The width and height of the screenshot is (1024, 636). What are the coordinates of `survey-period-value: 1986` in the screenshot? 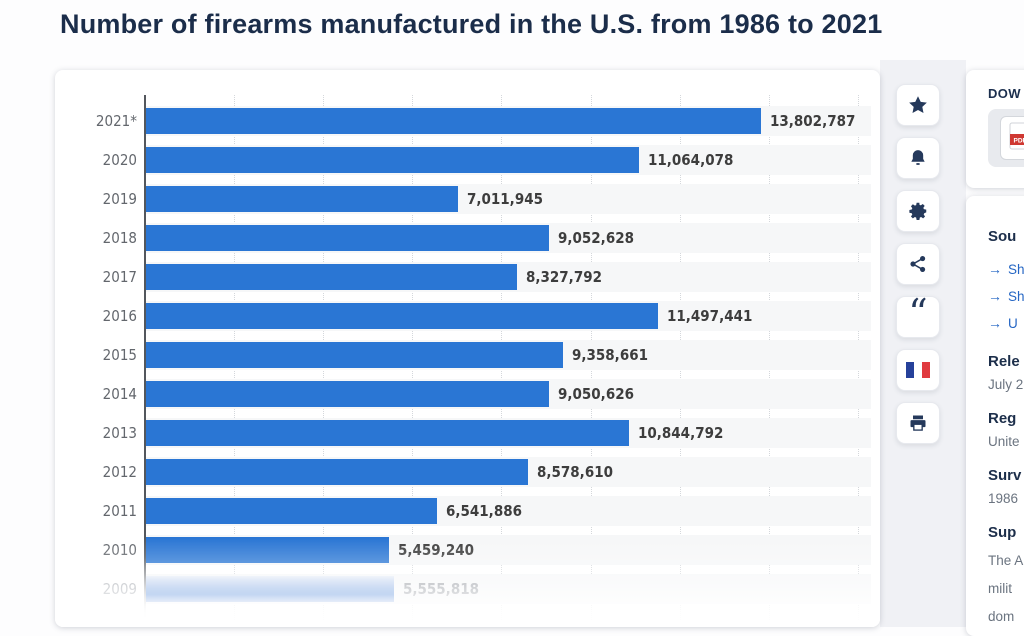 It's located at (1006, 499).